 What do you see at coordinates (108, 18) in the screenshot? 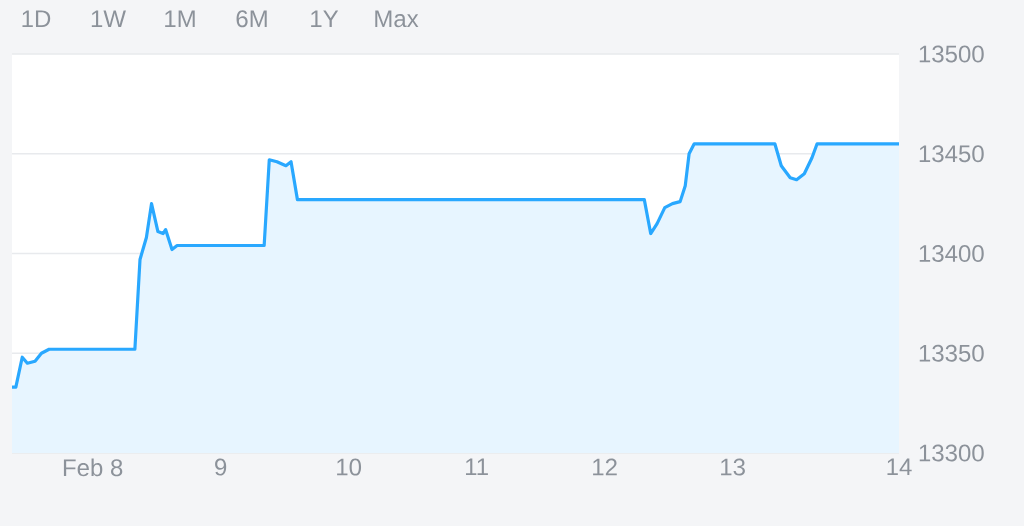
I see `text: 1W` at bounding box center [108, 18].